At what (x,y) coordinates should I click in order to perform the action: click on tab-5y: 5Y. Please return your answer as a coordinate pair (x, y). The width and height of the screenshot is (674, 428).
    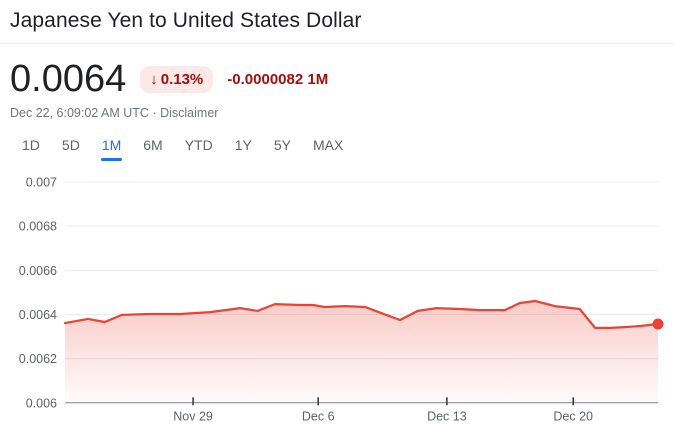
    Looking at the image, I should click on (282, 147).